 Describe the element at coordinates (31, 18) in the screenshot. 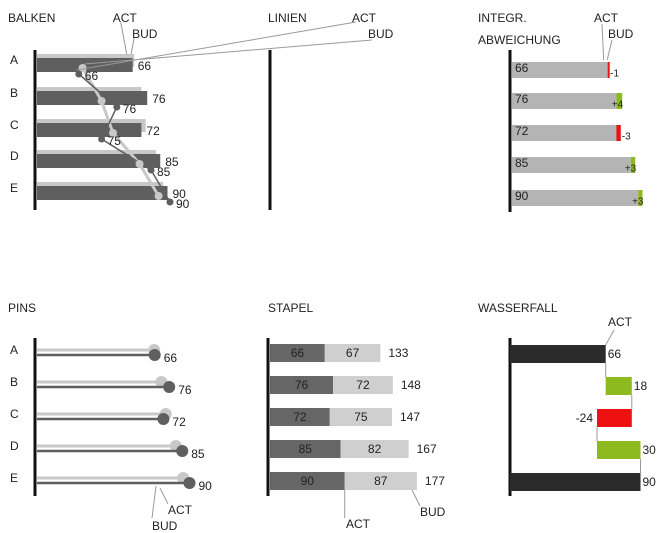

I see `balken-title: BALKEN` at that location.